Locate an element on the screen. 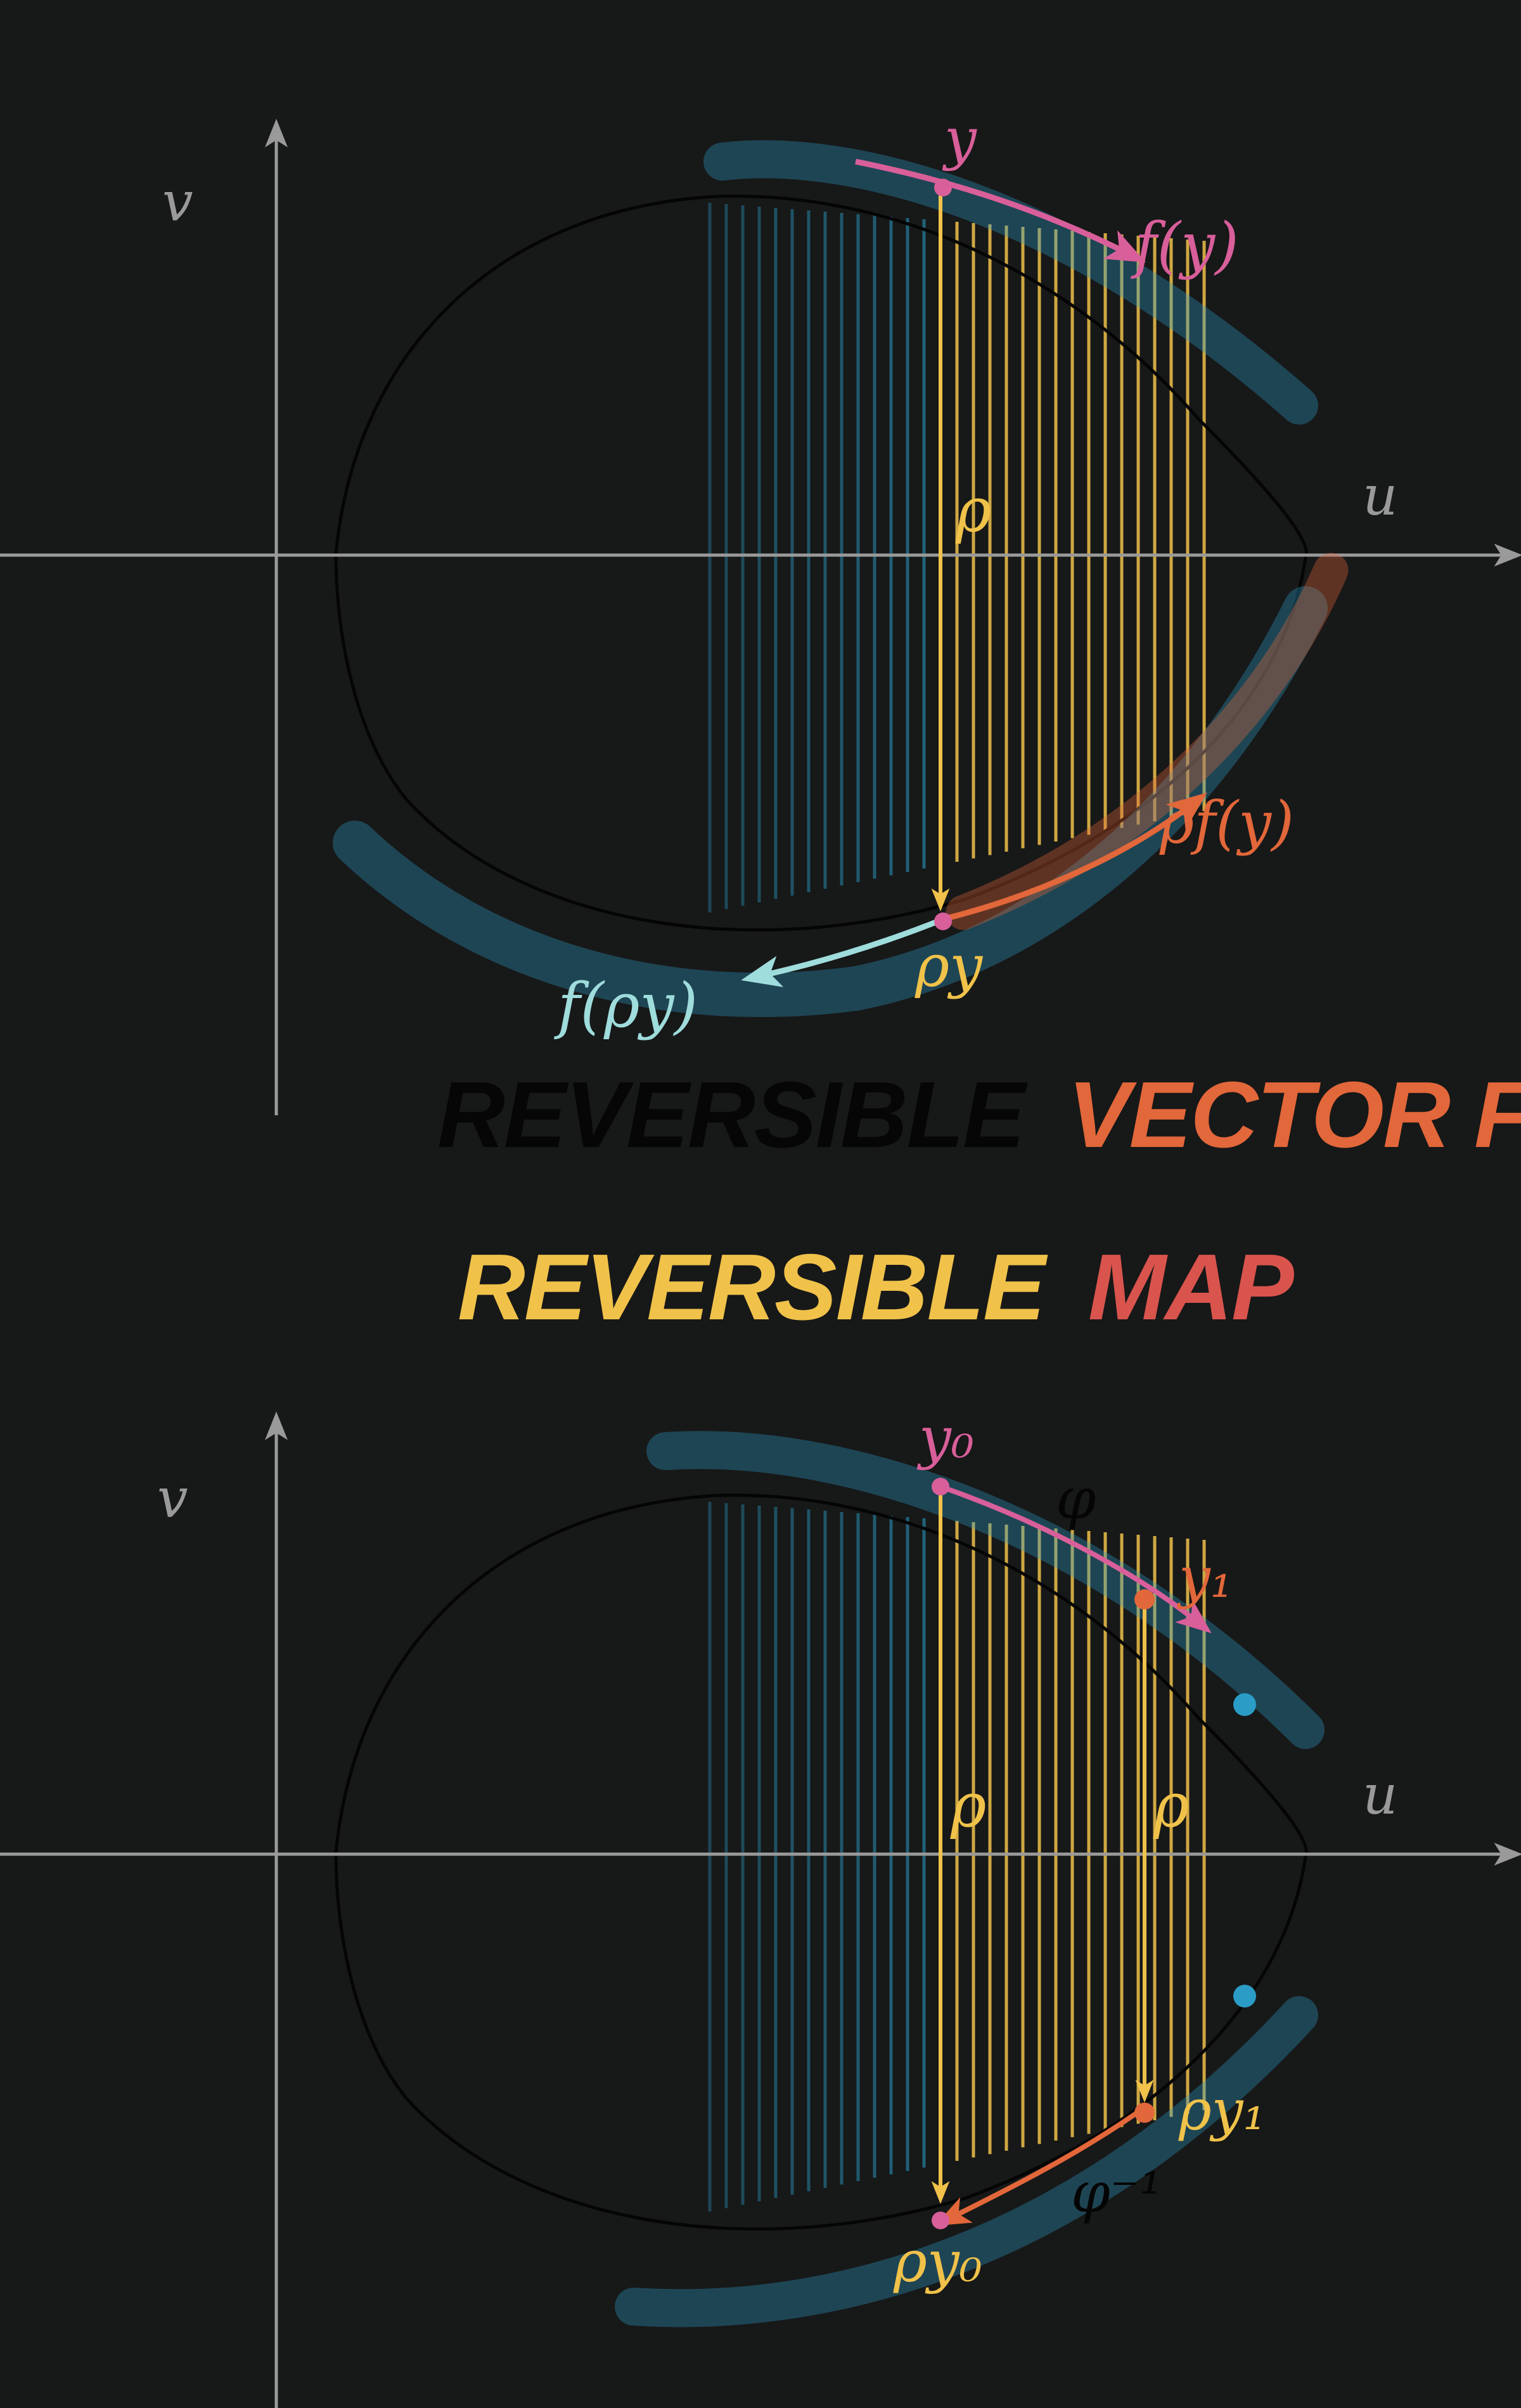 This screenshot has width=1521, height=2408. bottom-point-phi-y1 is located at coordinates (1245, 1704).